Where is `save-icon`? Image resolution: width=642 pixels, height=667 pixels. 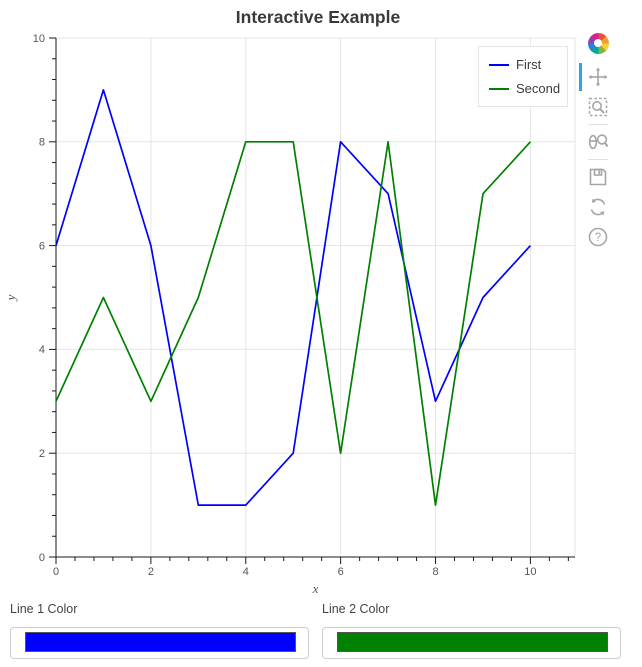 save-icon is located at coordinates (598, 177).